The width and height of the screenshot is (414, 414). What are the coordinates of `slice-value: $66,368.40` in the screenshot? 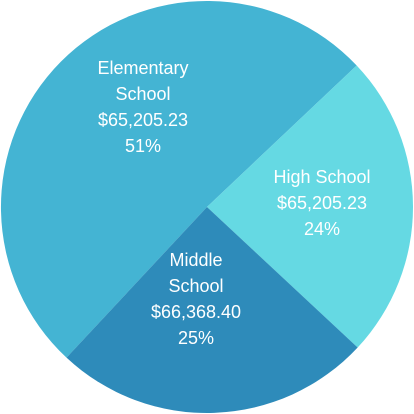 It's located at (196, 312).